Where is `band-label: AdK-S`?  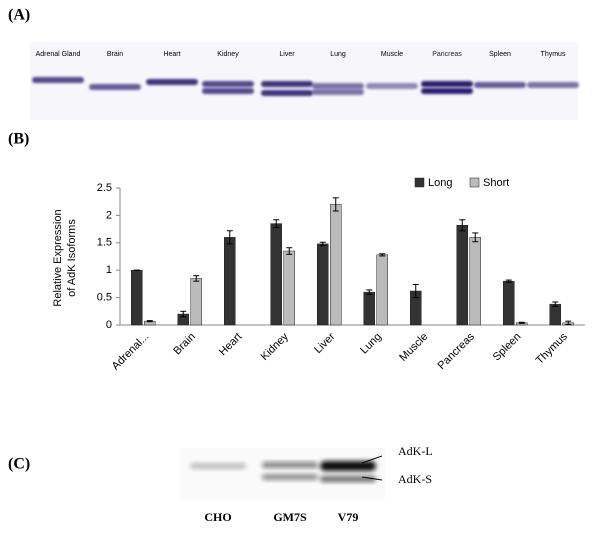
band-label: AdK-S is located at coordinates (415, 479).